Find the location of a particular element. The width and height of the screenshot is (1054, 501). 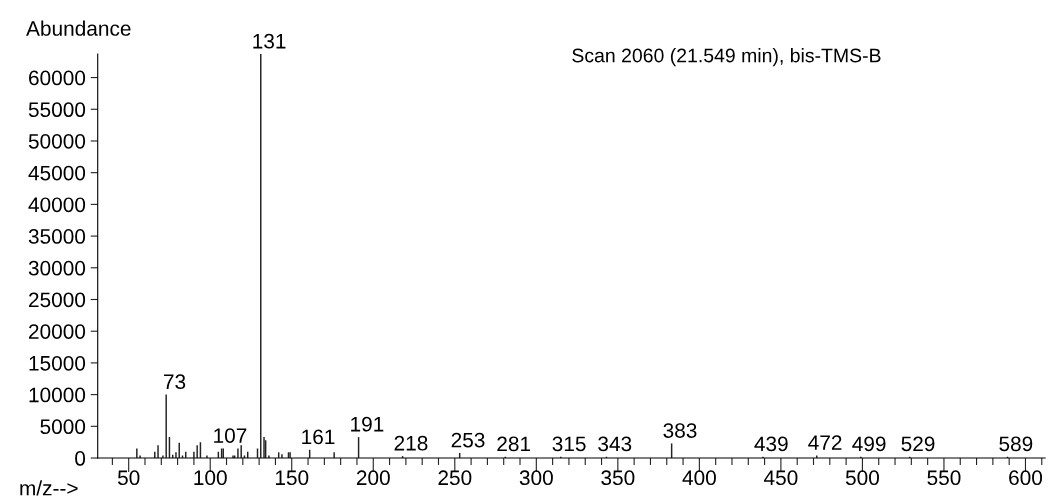

y-tick-label: 55000 is located at coordinates (57, 110).